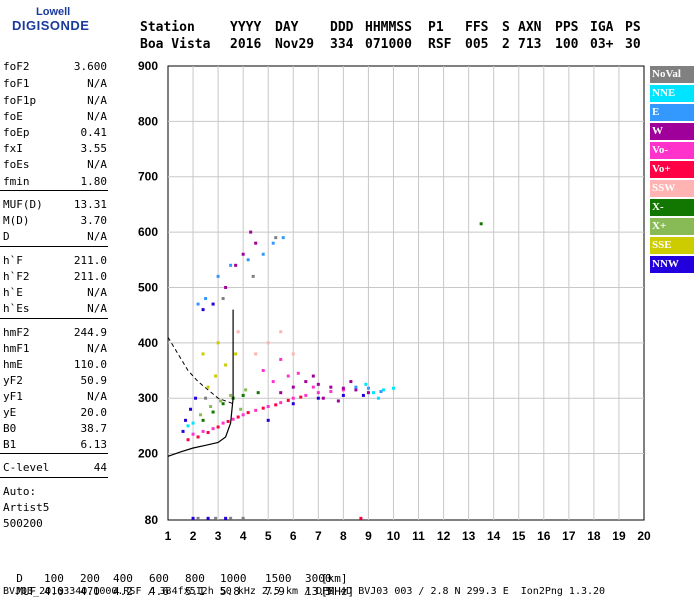 The width and height of the screenshot is (700, 600). What do you see at coordinates (394, 536) in the screenshot?
I see `x-tick-label: 10` at bounding box center [394, 536].